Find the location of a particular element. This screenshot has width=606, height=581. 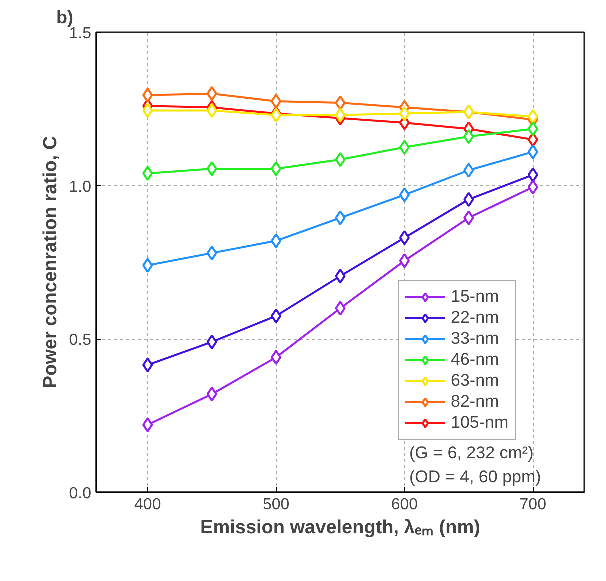

legend-label: 63-nm is located at coordinates (475, 381).